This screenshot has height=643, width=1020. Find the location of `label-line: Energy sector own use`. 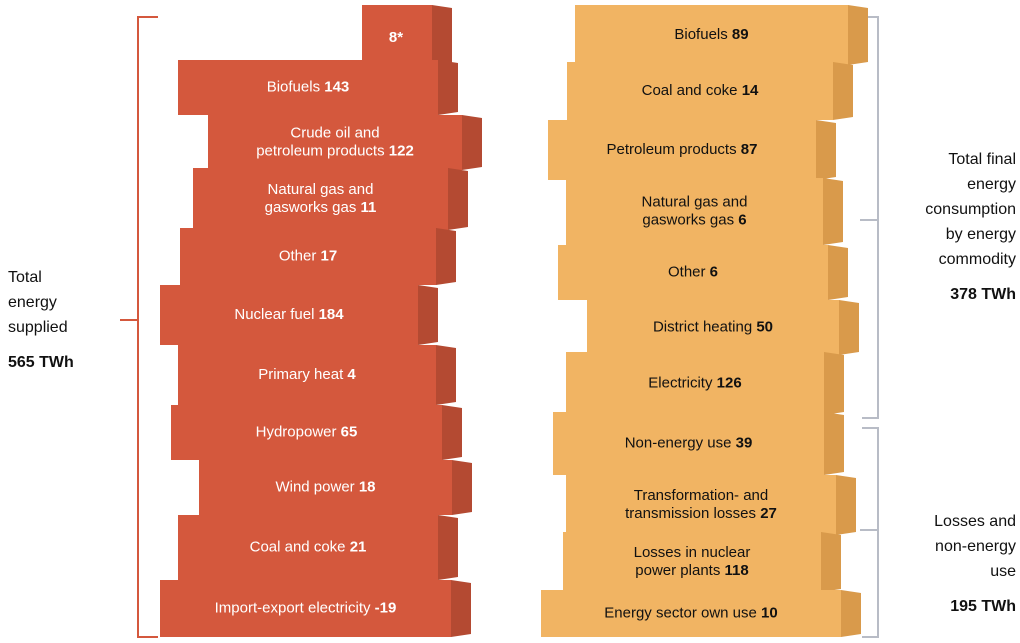

label-line: Energy sector own use is located at coordinates (680, 612).